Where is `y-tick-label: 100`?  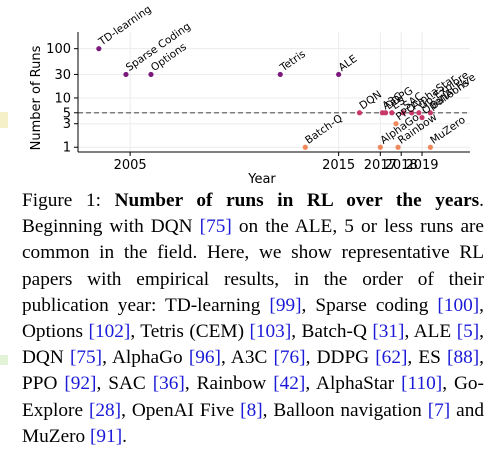 y-tick-label: 100 is located at coordinates (58, 49).